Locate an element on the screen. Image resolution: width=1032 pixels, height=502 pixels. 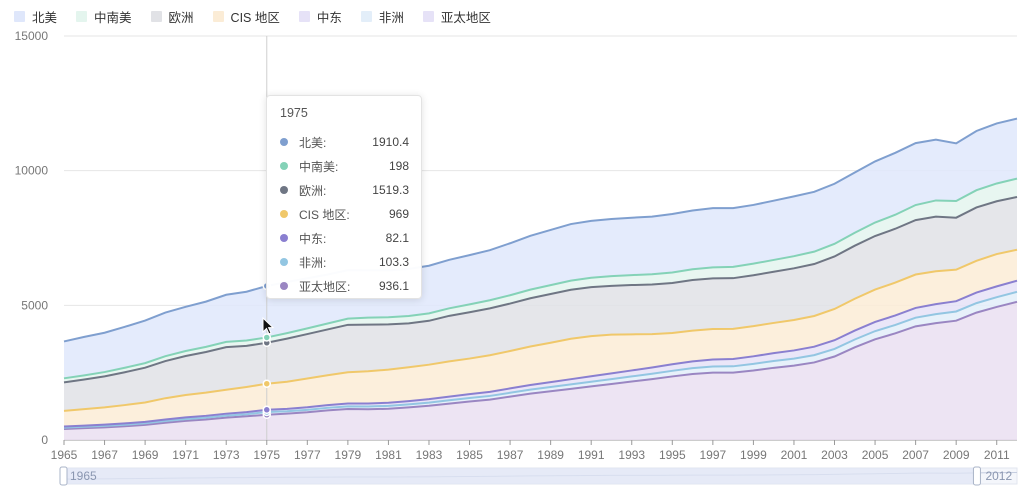
tooltip-series-name: 中南美: is located at coordinates (319, 166).